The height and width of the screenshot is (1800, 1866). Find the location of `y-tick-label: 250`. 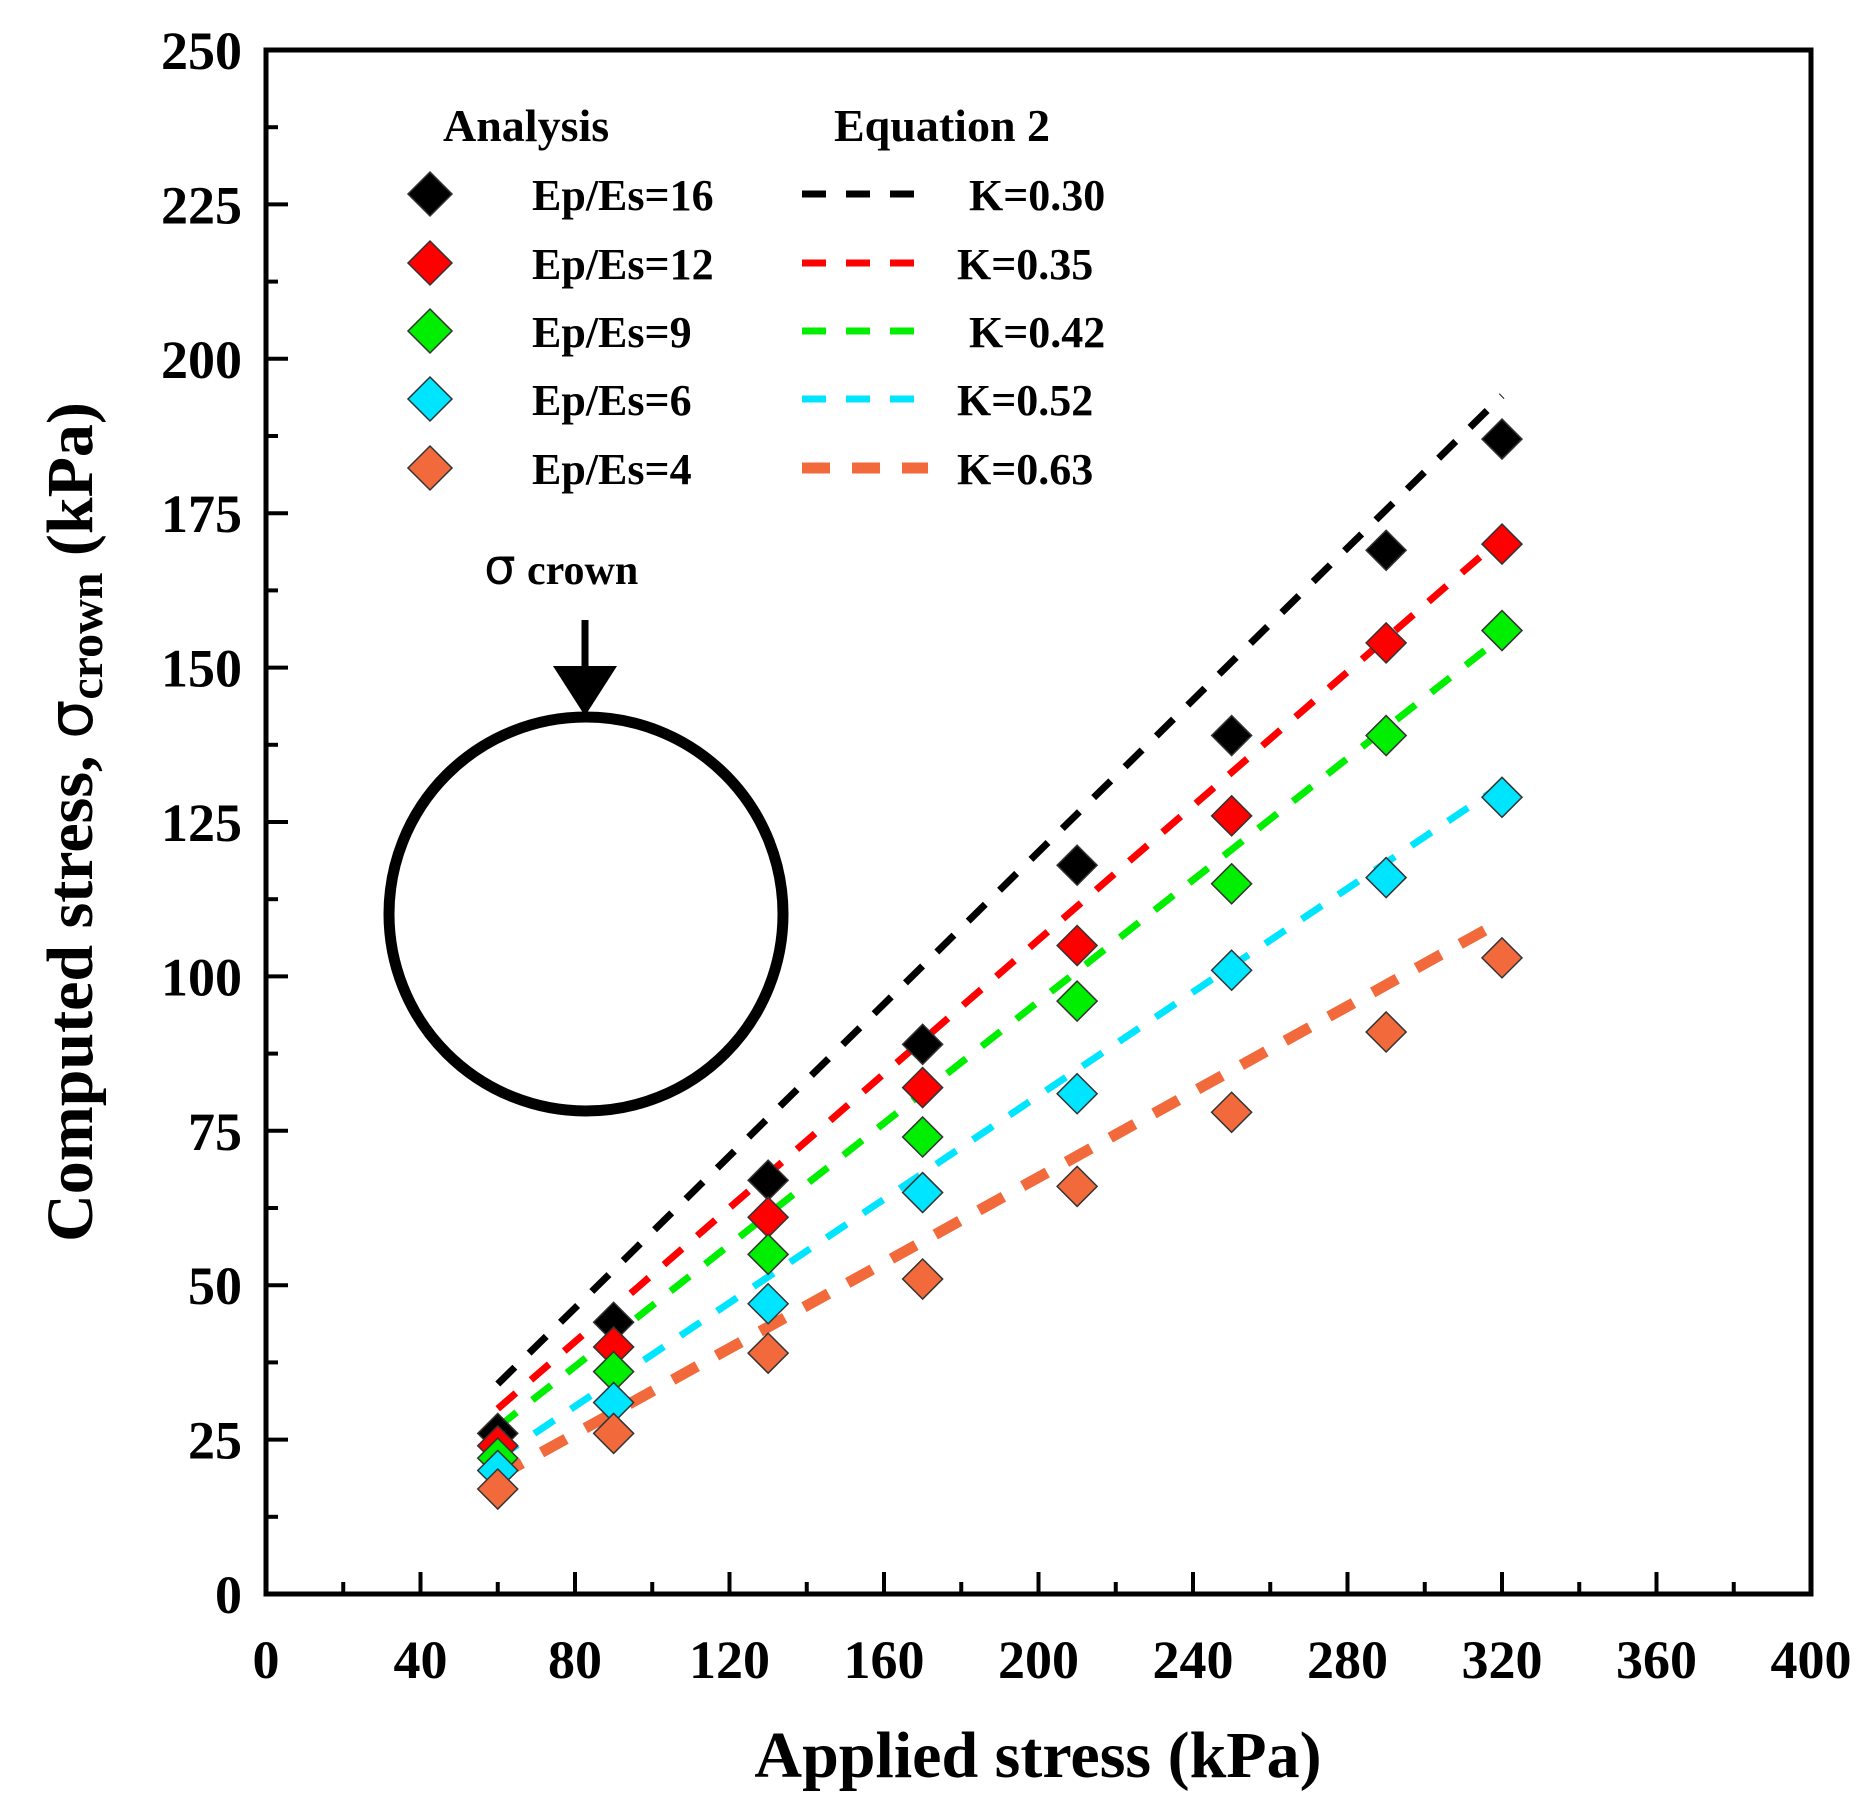

y-tick-label: 250 is located at coordinates (201, 51).